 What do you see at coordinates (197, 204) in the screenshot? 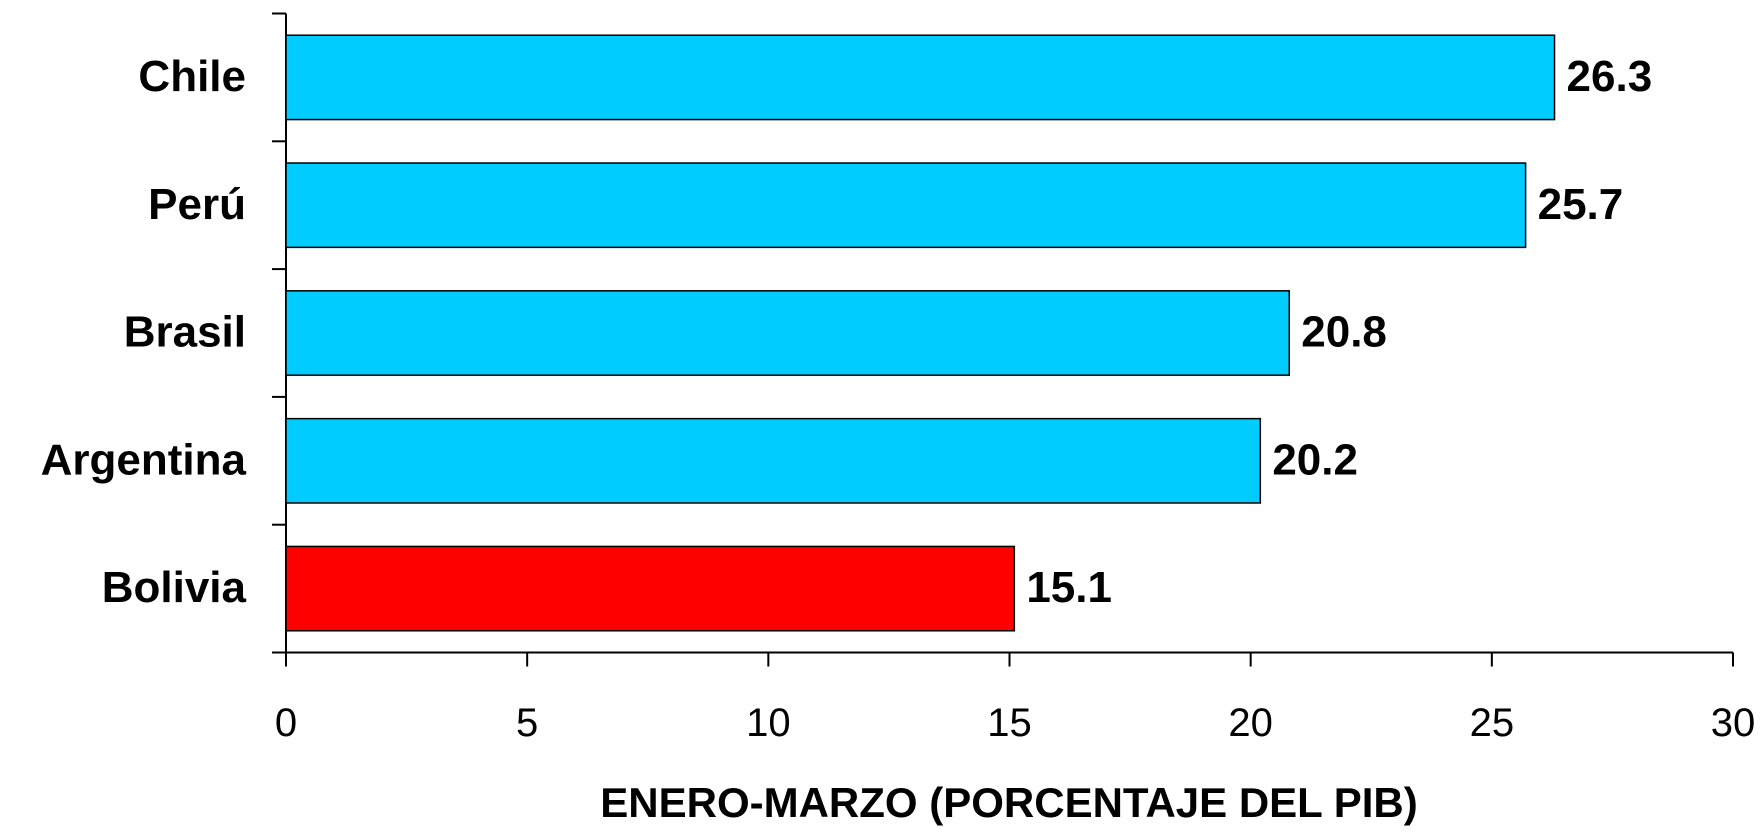
I see `y-tick-label: Perú` at bounding box center [197, 204].